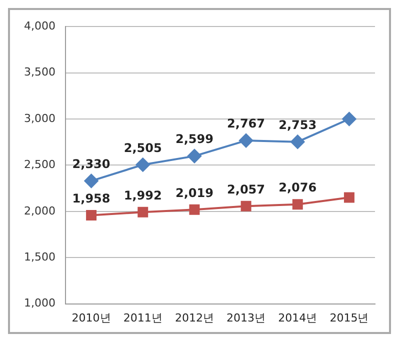  What do you see at coordinates (91, 198) in the screenshot?
I see `data-label: 1,958` at bounding box center [91, 198].